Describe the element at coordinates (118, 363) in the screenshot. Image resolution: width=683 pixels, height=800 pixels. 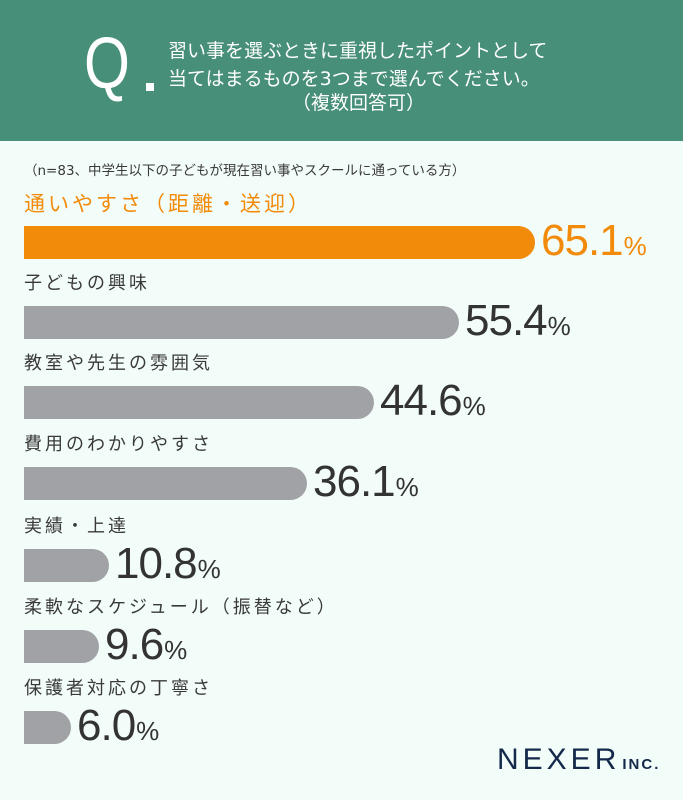
I see `bar-label: 教室や先生の雰囲気` at that location.